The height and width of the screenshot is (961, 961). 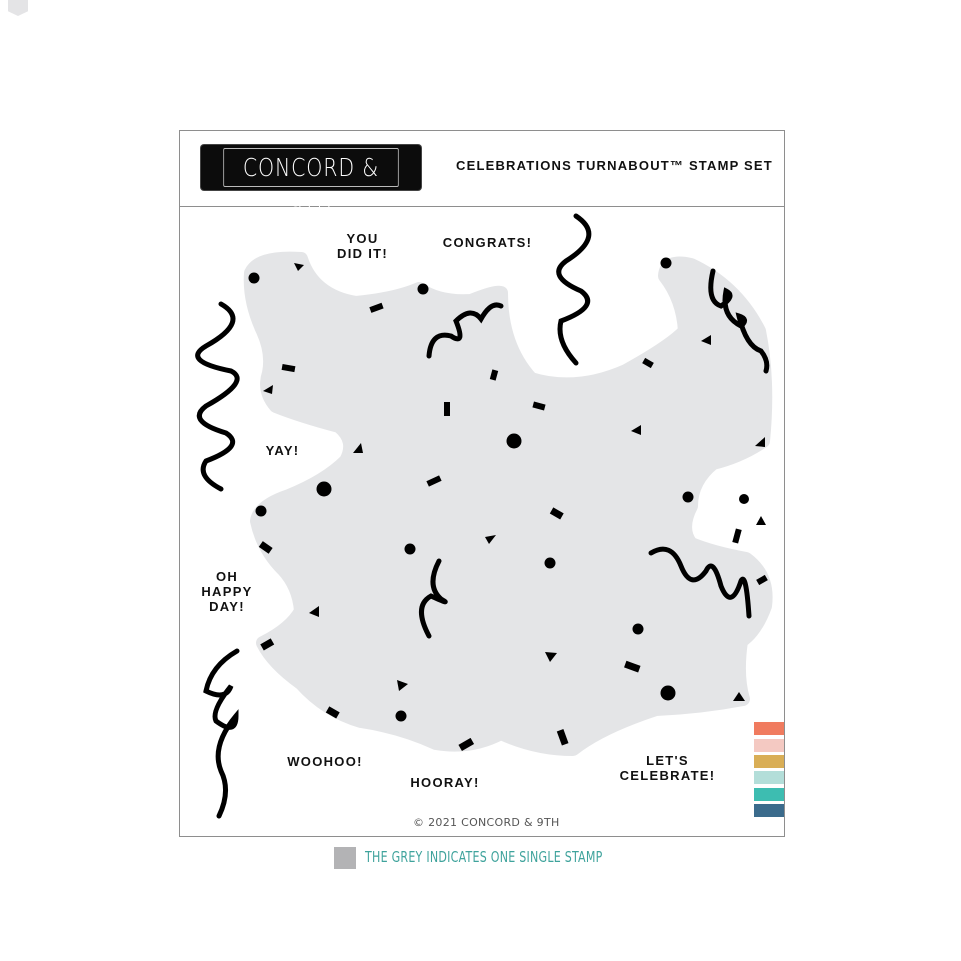 I want to click on legend-text: THE GREY INDICATES ONE SINGLE STAMP, so click(x=484, y=857).